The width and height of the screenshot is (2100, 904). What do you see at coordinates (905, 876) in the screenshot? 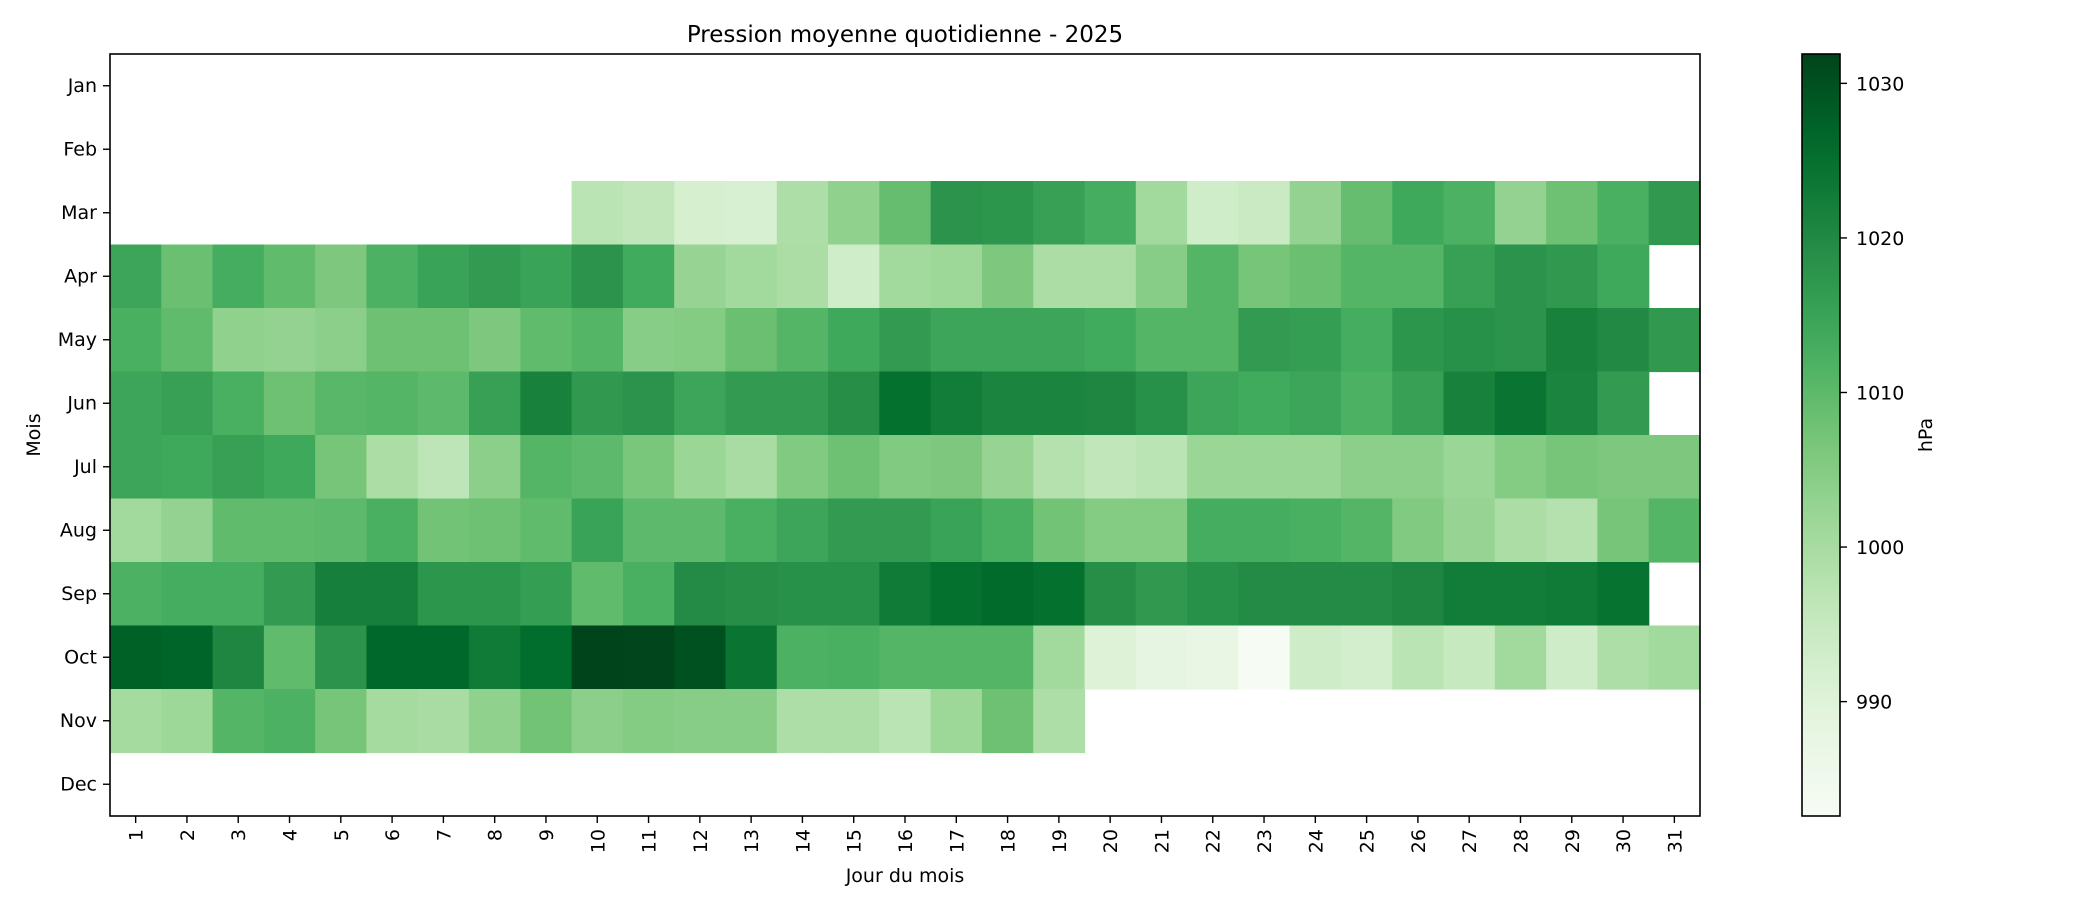
I see `x-axis-label: Jour du mois` at bounding box center [905, 876].